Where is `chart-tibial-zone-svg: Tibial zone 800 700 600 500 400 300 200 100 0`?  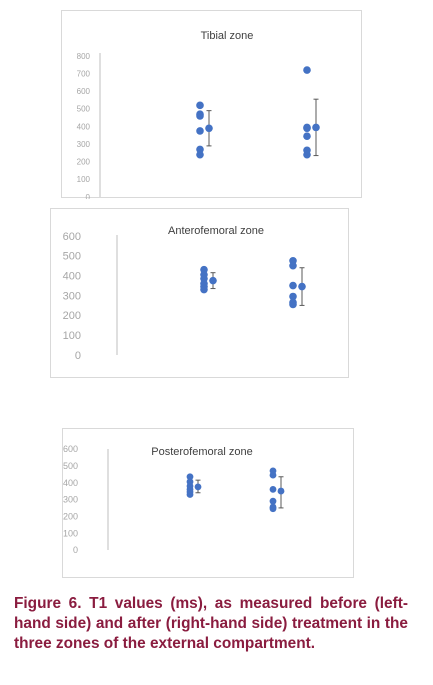 chart-tibial-zone-svg: Tibial zone 800 700 600 500 400 300 200 100 0 is located at coordinates (198, 114).